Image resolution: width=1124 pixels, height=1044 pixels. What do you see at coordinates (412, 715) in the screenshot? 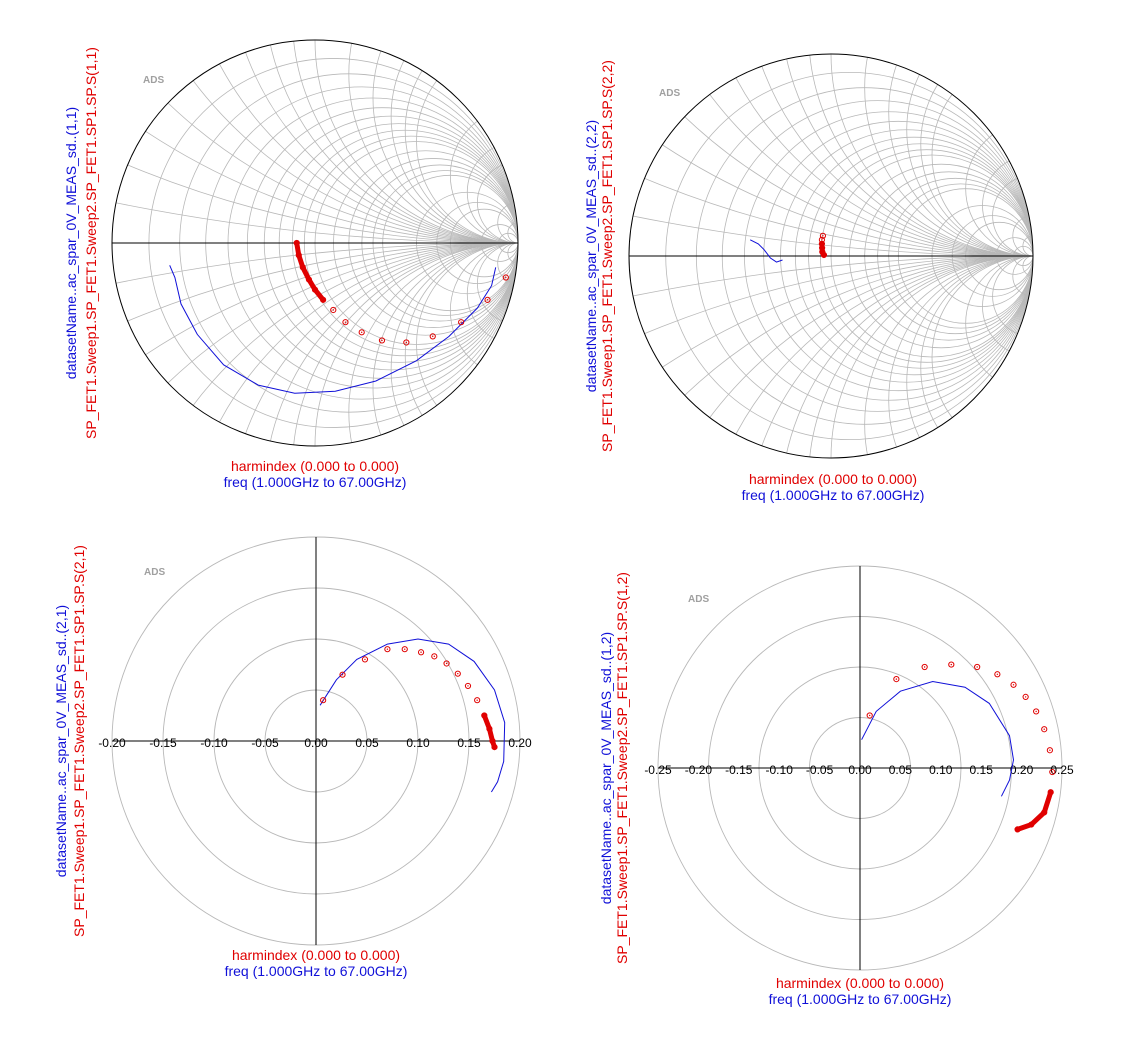
I see `series-line-measured` at bounding box center [412, 715].